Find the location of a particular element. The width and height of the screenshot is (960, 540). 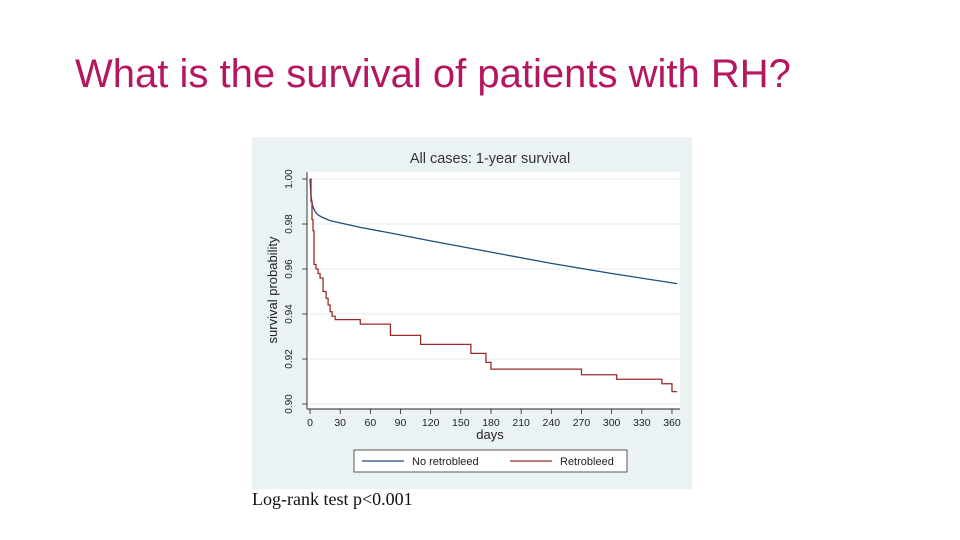

y-tick-label: 0.96 is located at coordinates (289, 269).